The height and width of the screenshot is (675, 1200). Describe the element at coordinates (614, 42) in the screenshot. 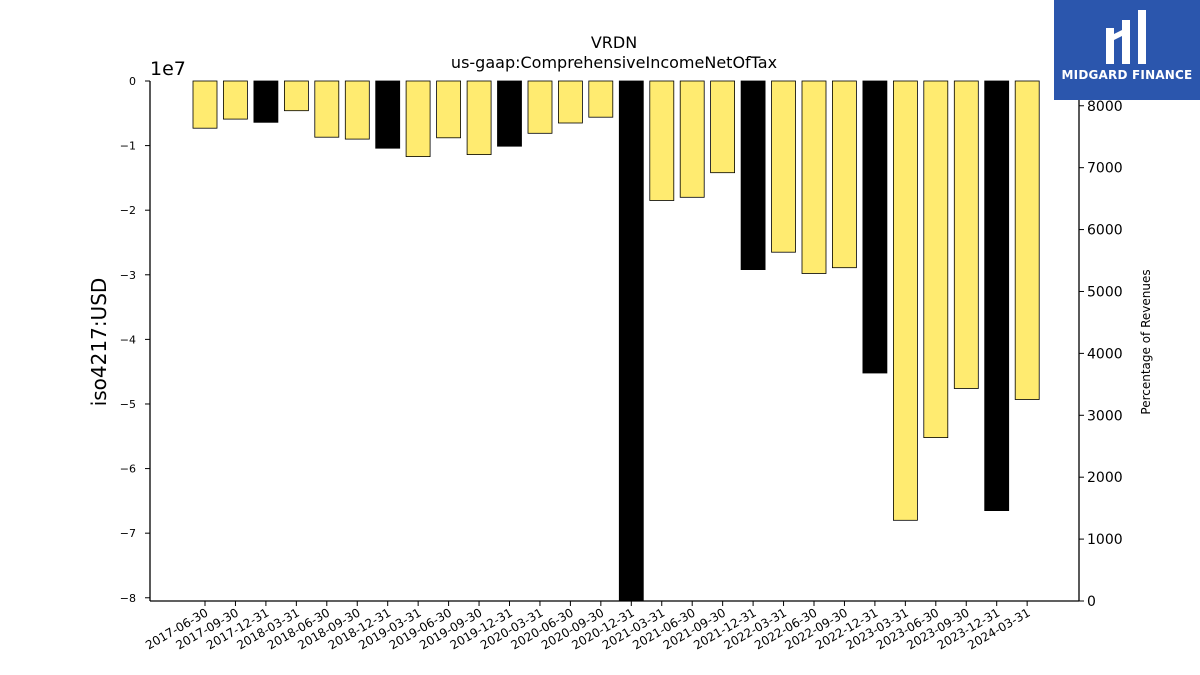

I see `chart-title: VRDN` at that location.